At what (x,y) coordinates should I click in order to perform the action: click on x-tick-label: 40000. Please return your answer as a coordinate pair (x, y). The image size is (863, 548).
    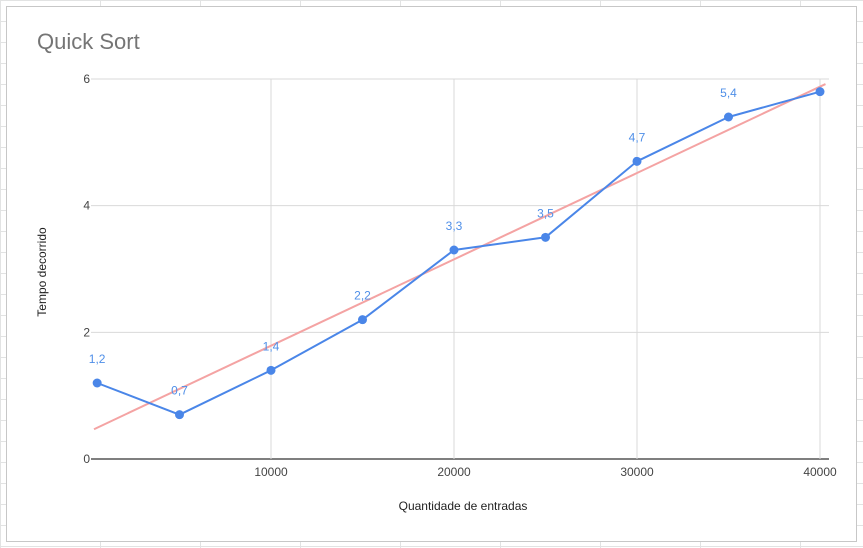
    Looking at the image, I should click on (820, 472).